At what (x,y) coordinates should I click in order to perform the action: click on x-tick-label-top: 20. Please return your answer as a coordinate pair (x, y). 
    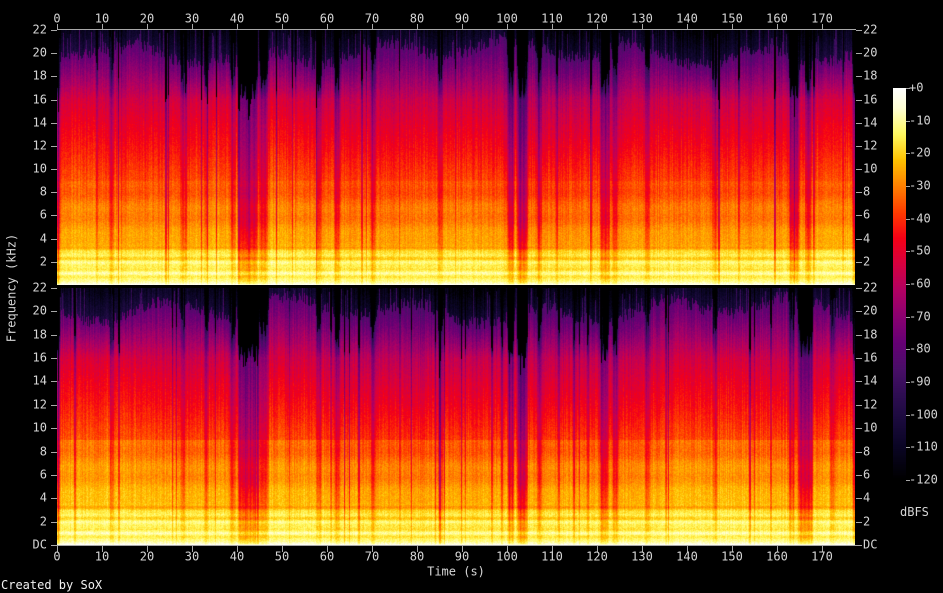
    Looking at the image, I should click on (147, 18).